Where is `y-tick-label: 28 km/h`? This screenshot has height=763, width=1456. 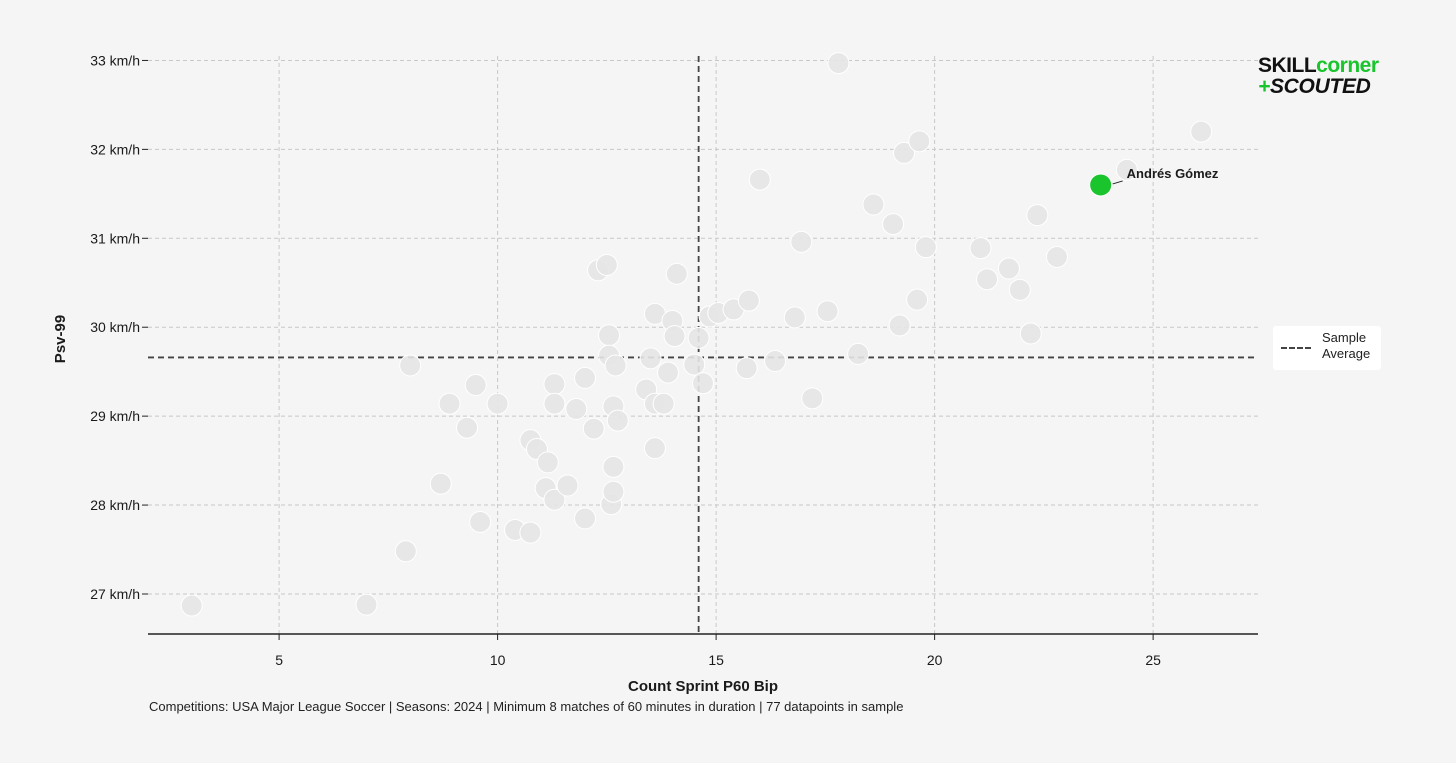 y-tick-label: 28 km/h is located at coordinates (115, 505).